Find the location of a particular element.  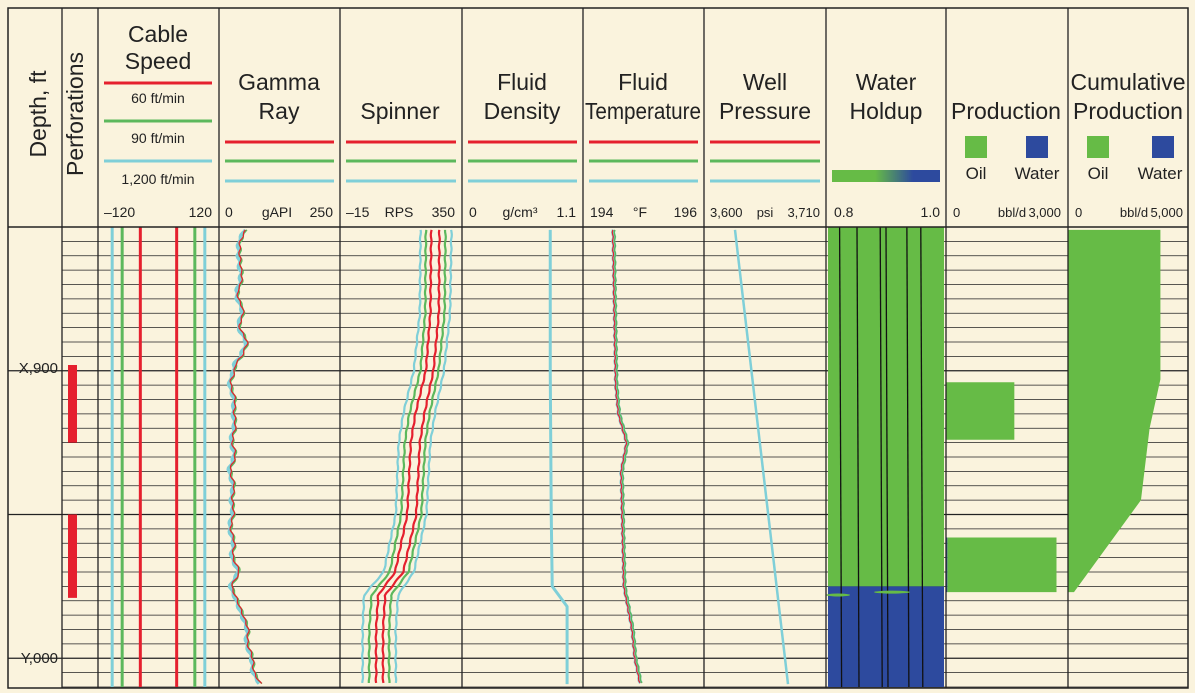

water-holdup-max: 1.0 is located at coordinates (931, 212).